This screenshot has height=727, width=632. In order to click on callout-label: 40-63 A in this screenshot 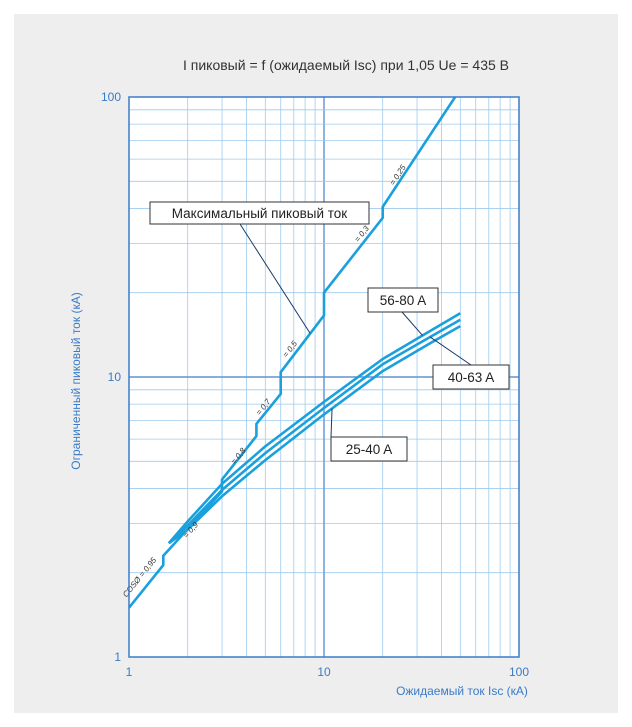, I will do `click(471, 377)`.